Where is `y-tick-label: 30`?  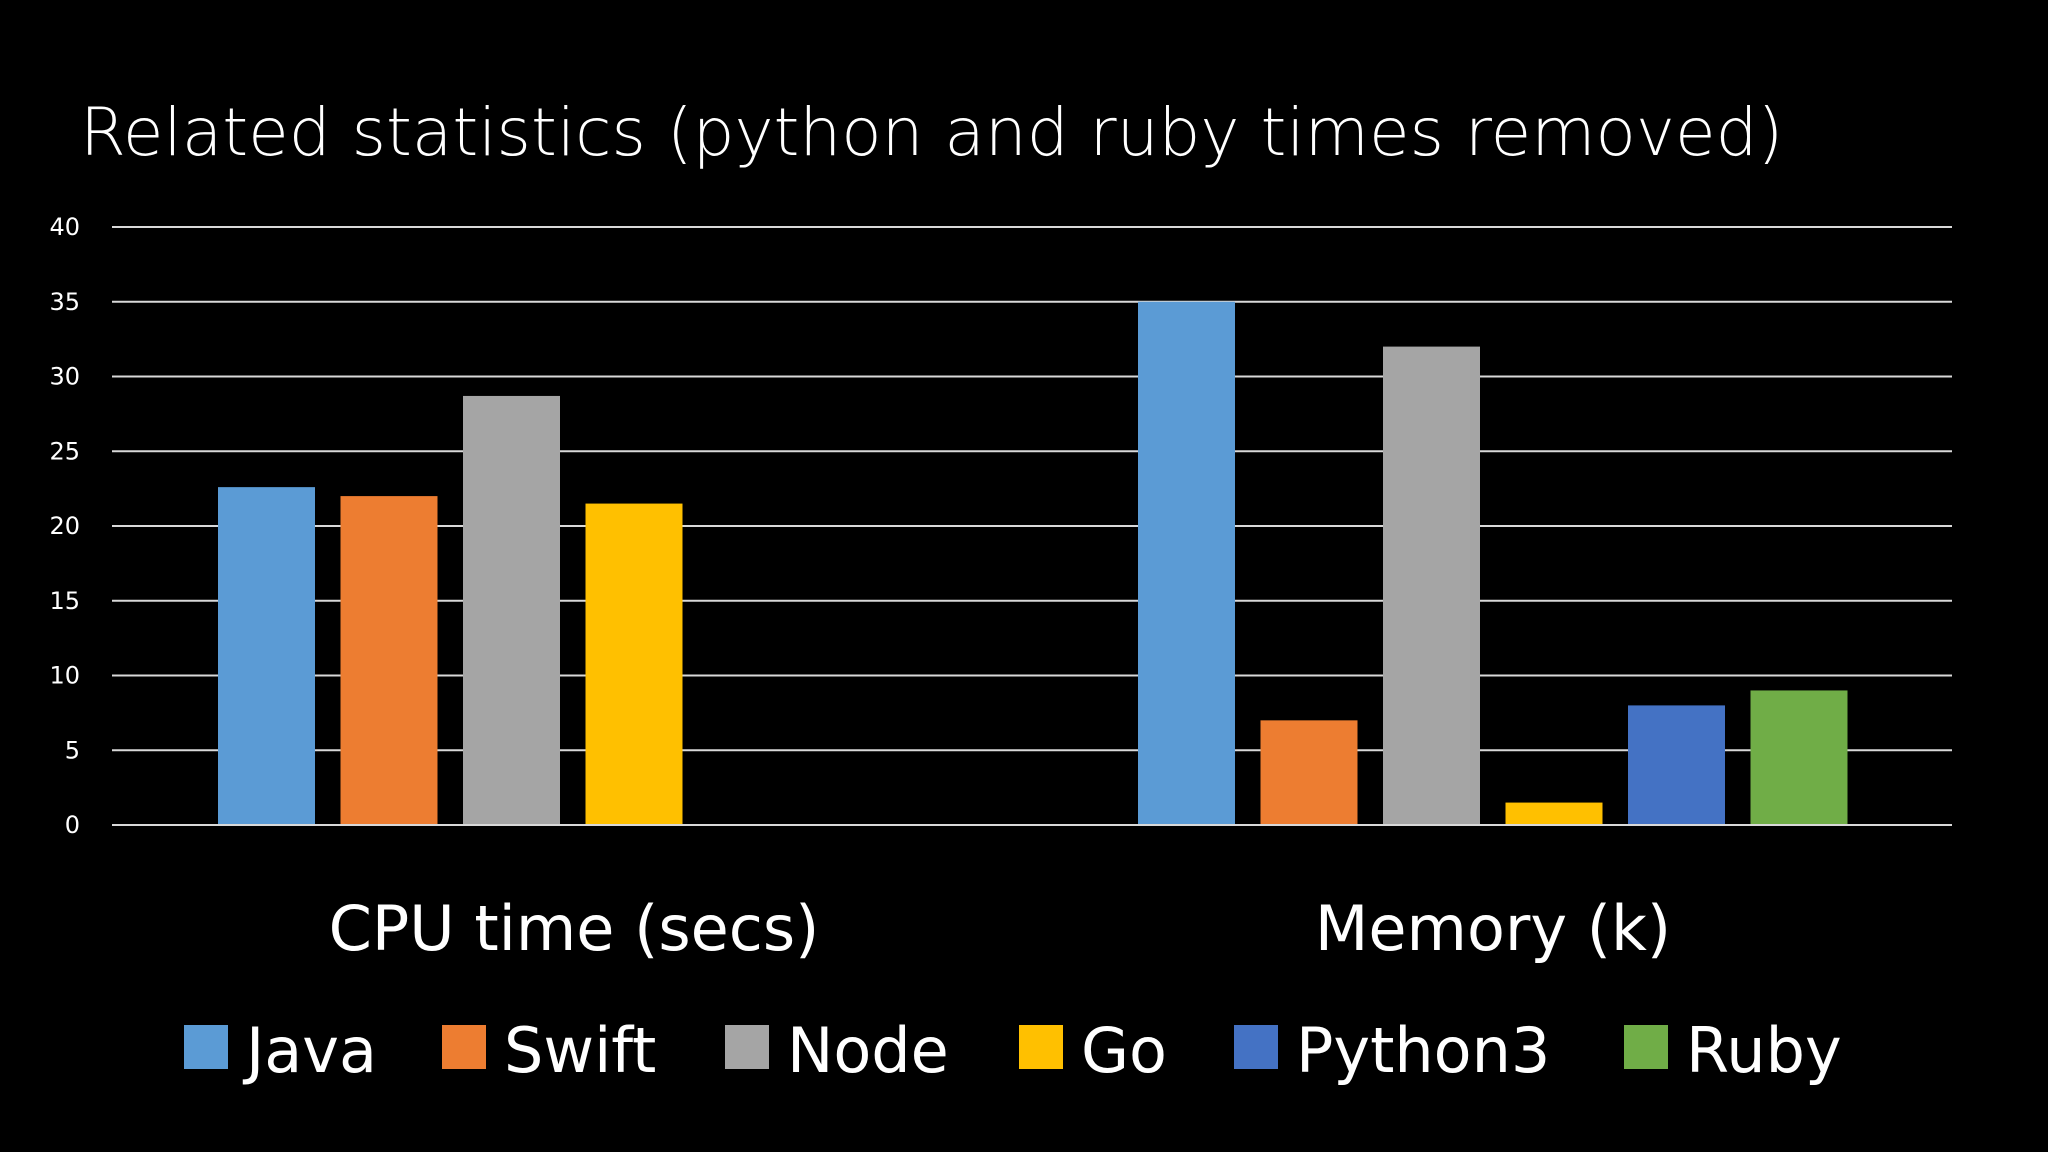 y-tick-label: 30 is located at coordinates (64, 377).